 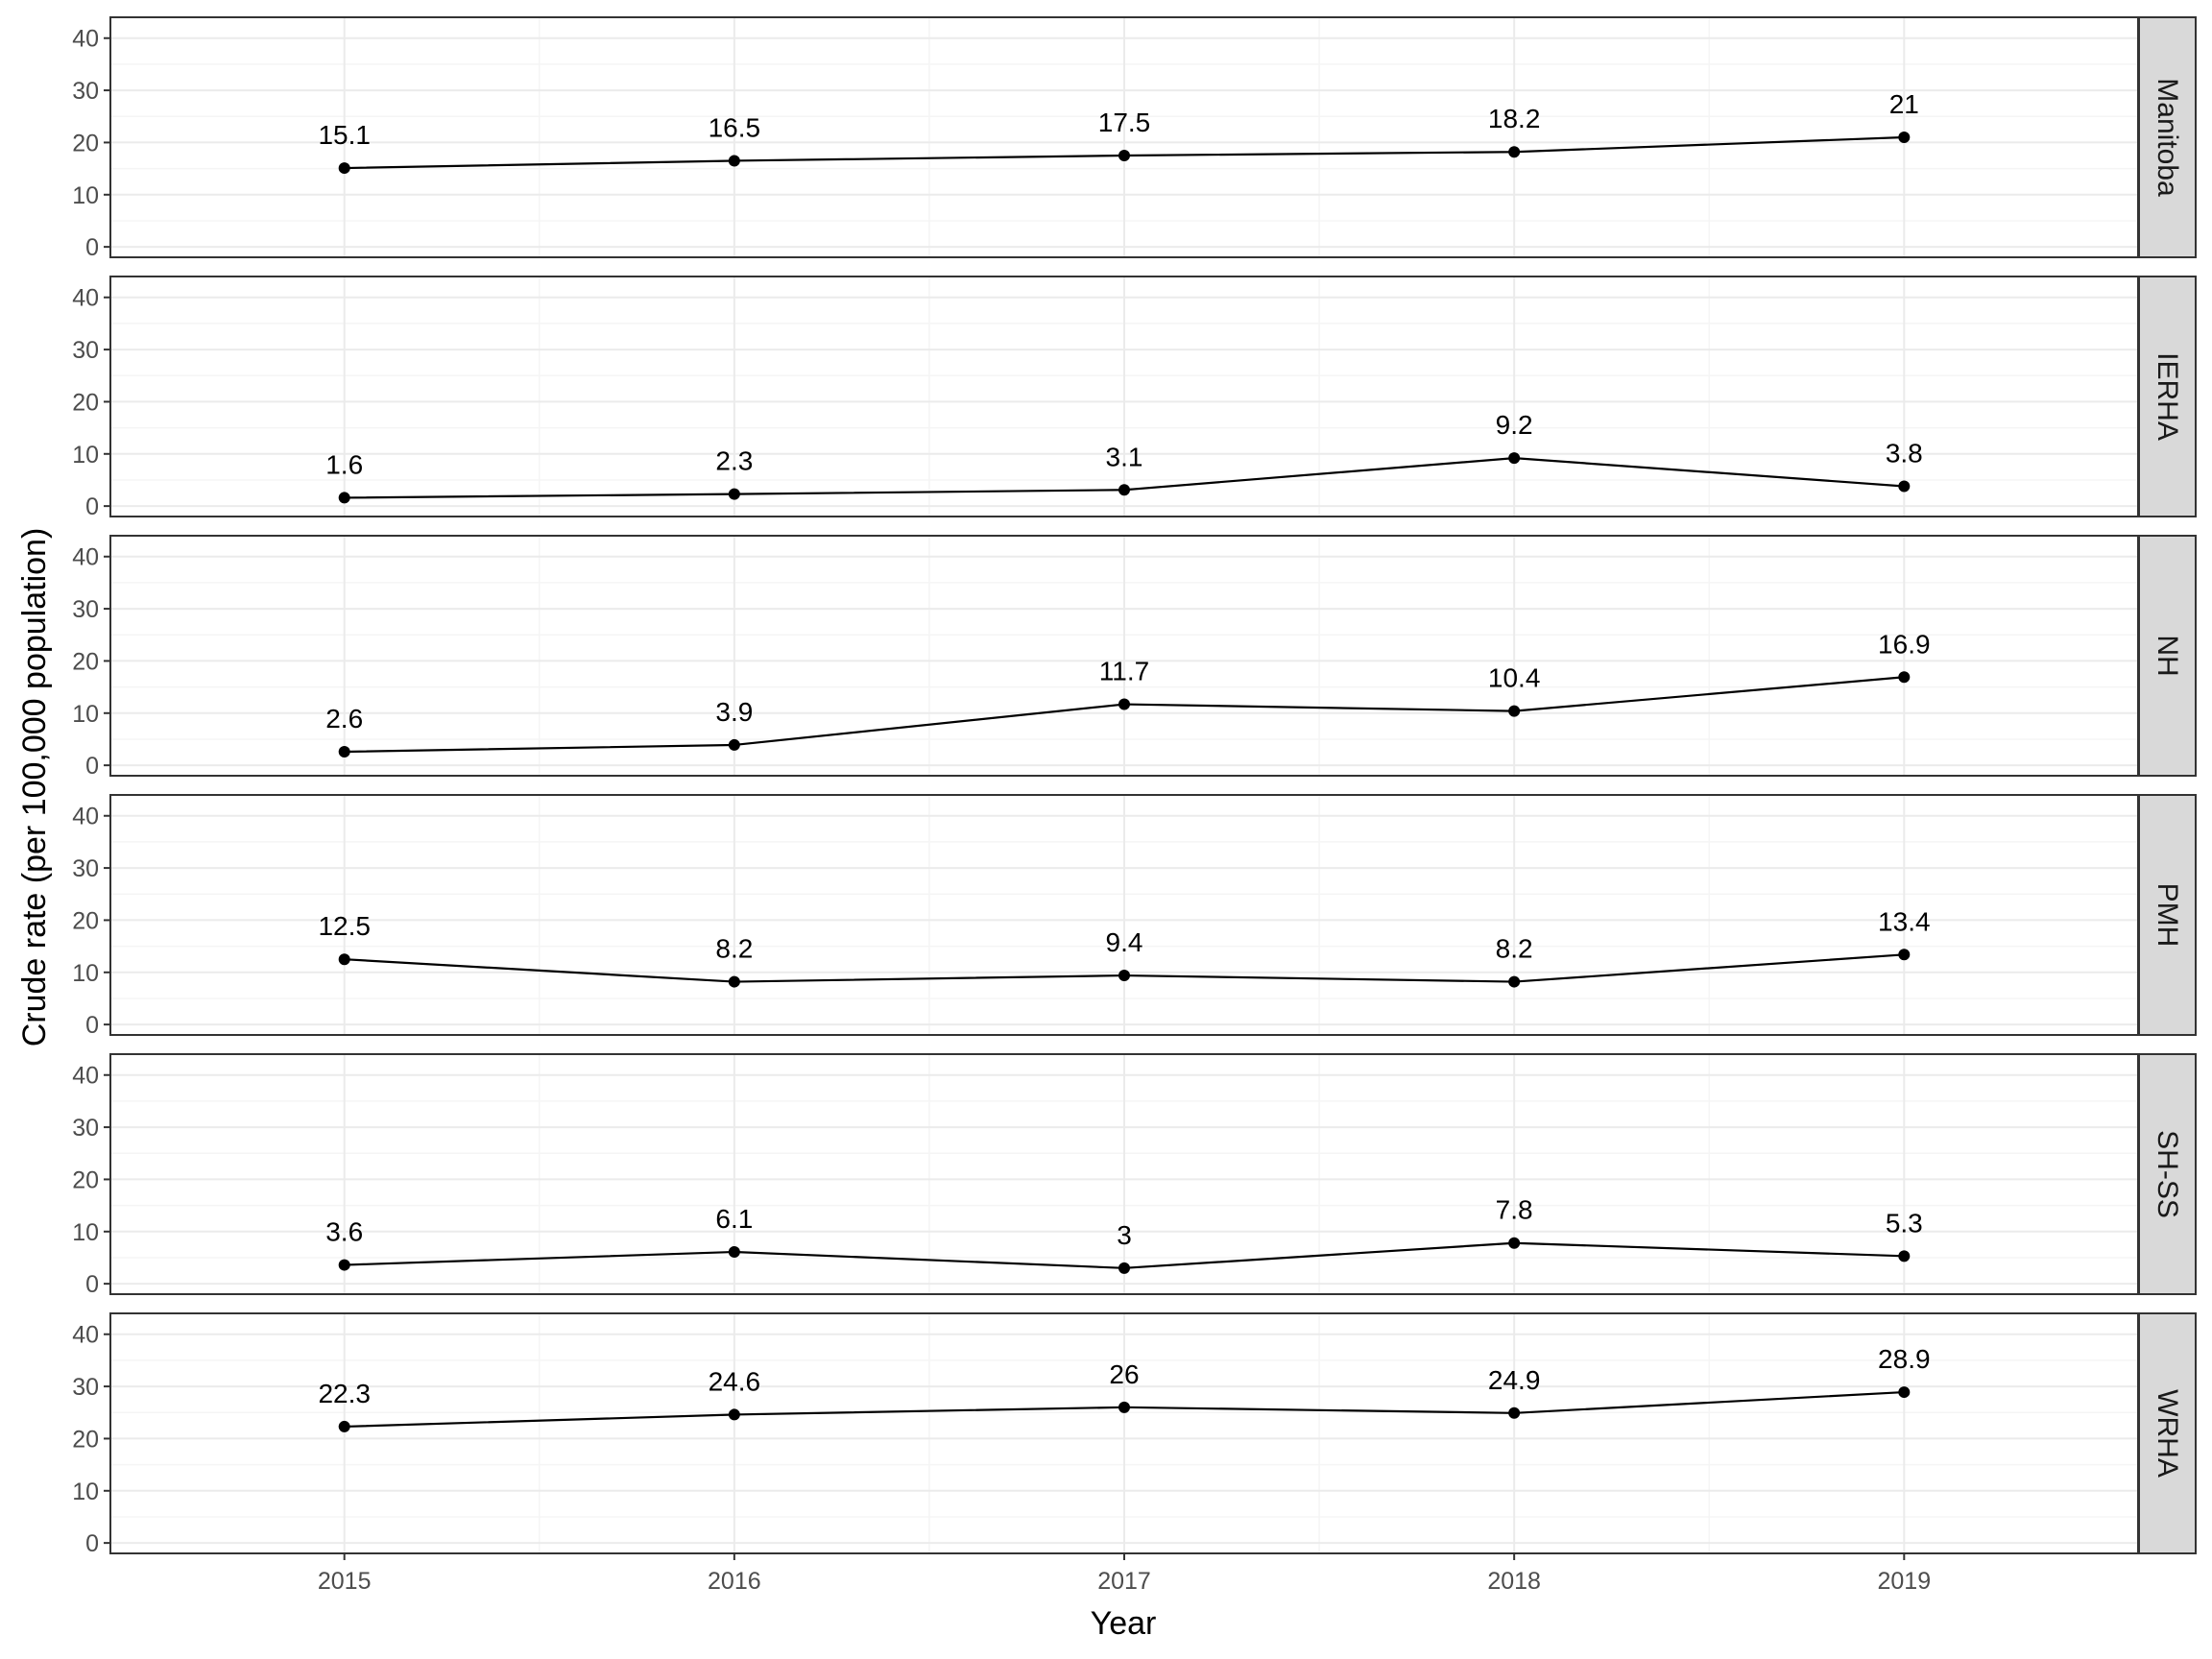 I want to click on facet-panel-nh: 0 10 20 30 40 2.6 3.9 11.7 10.4 16.9 NH, so click(x=1134, y=657).